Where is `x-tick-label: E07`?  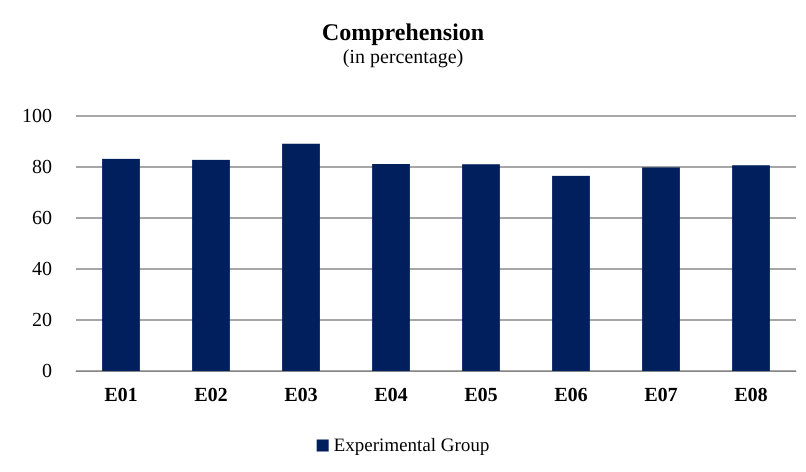
x-tick-label: E07 is located at coordinates (661, 395).